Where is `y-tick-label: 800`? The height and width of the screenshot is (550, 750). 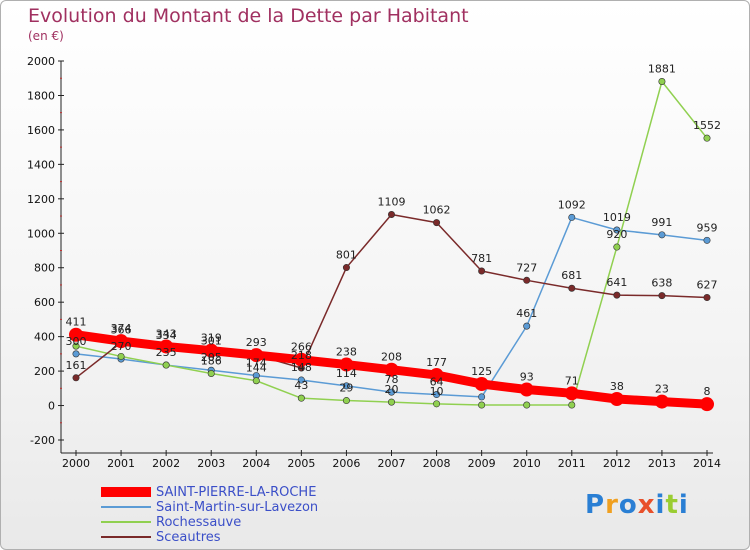 y-tick-label: 800 is located at coordinates (44, 268).